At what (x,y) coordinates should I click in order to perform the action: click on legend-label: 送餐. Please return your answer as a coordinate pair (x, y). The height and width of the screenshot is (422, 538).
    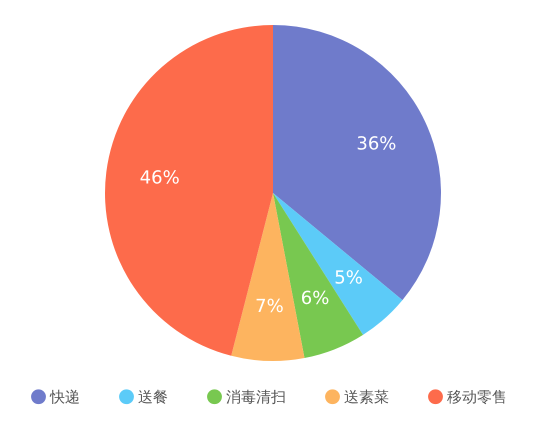
    Looking at the image, I should click on (153, 397).